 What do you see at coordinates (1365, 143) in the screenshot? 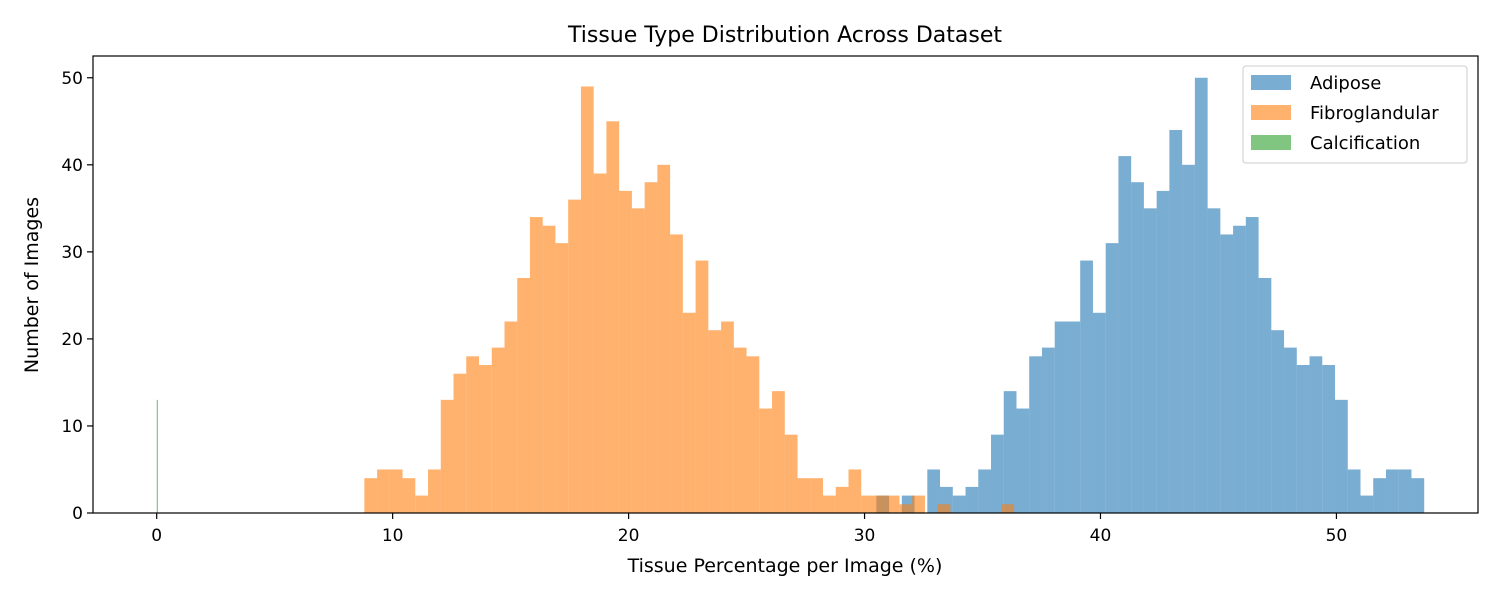
I see `legend-label-calcification: Calcification` at bounding box center [1365, 143].